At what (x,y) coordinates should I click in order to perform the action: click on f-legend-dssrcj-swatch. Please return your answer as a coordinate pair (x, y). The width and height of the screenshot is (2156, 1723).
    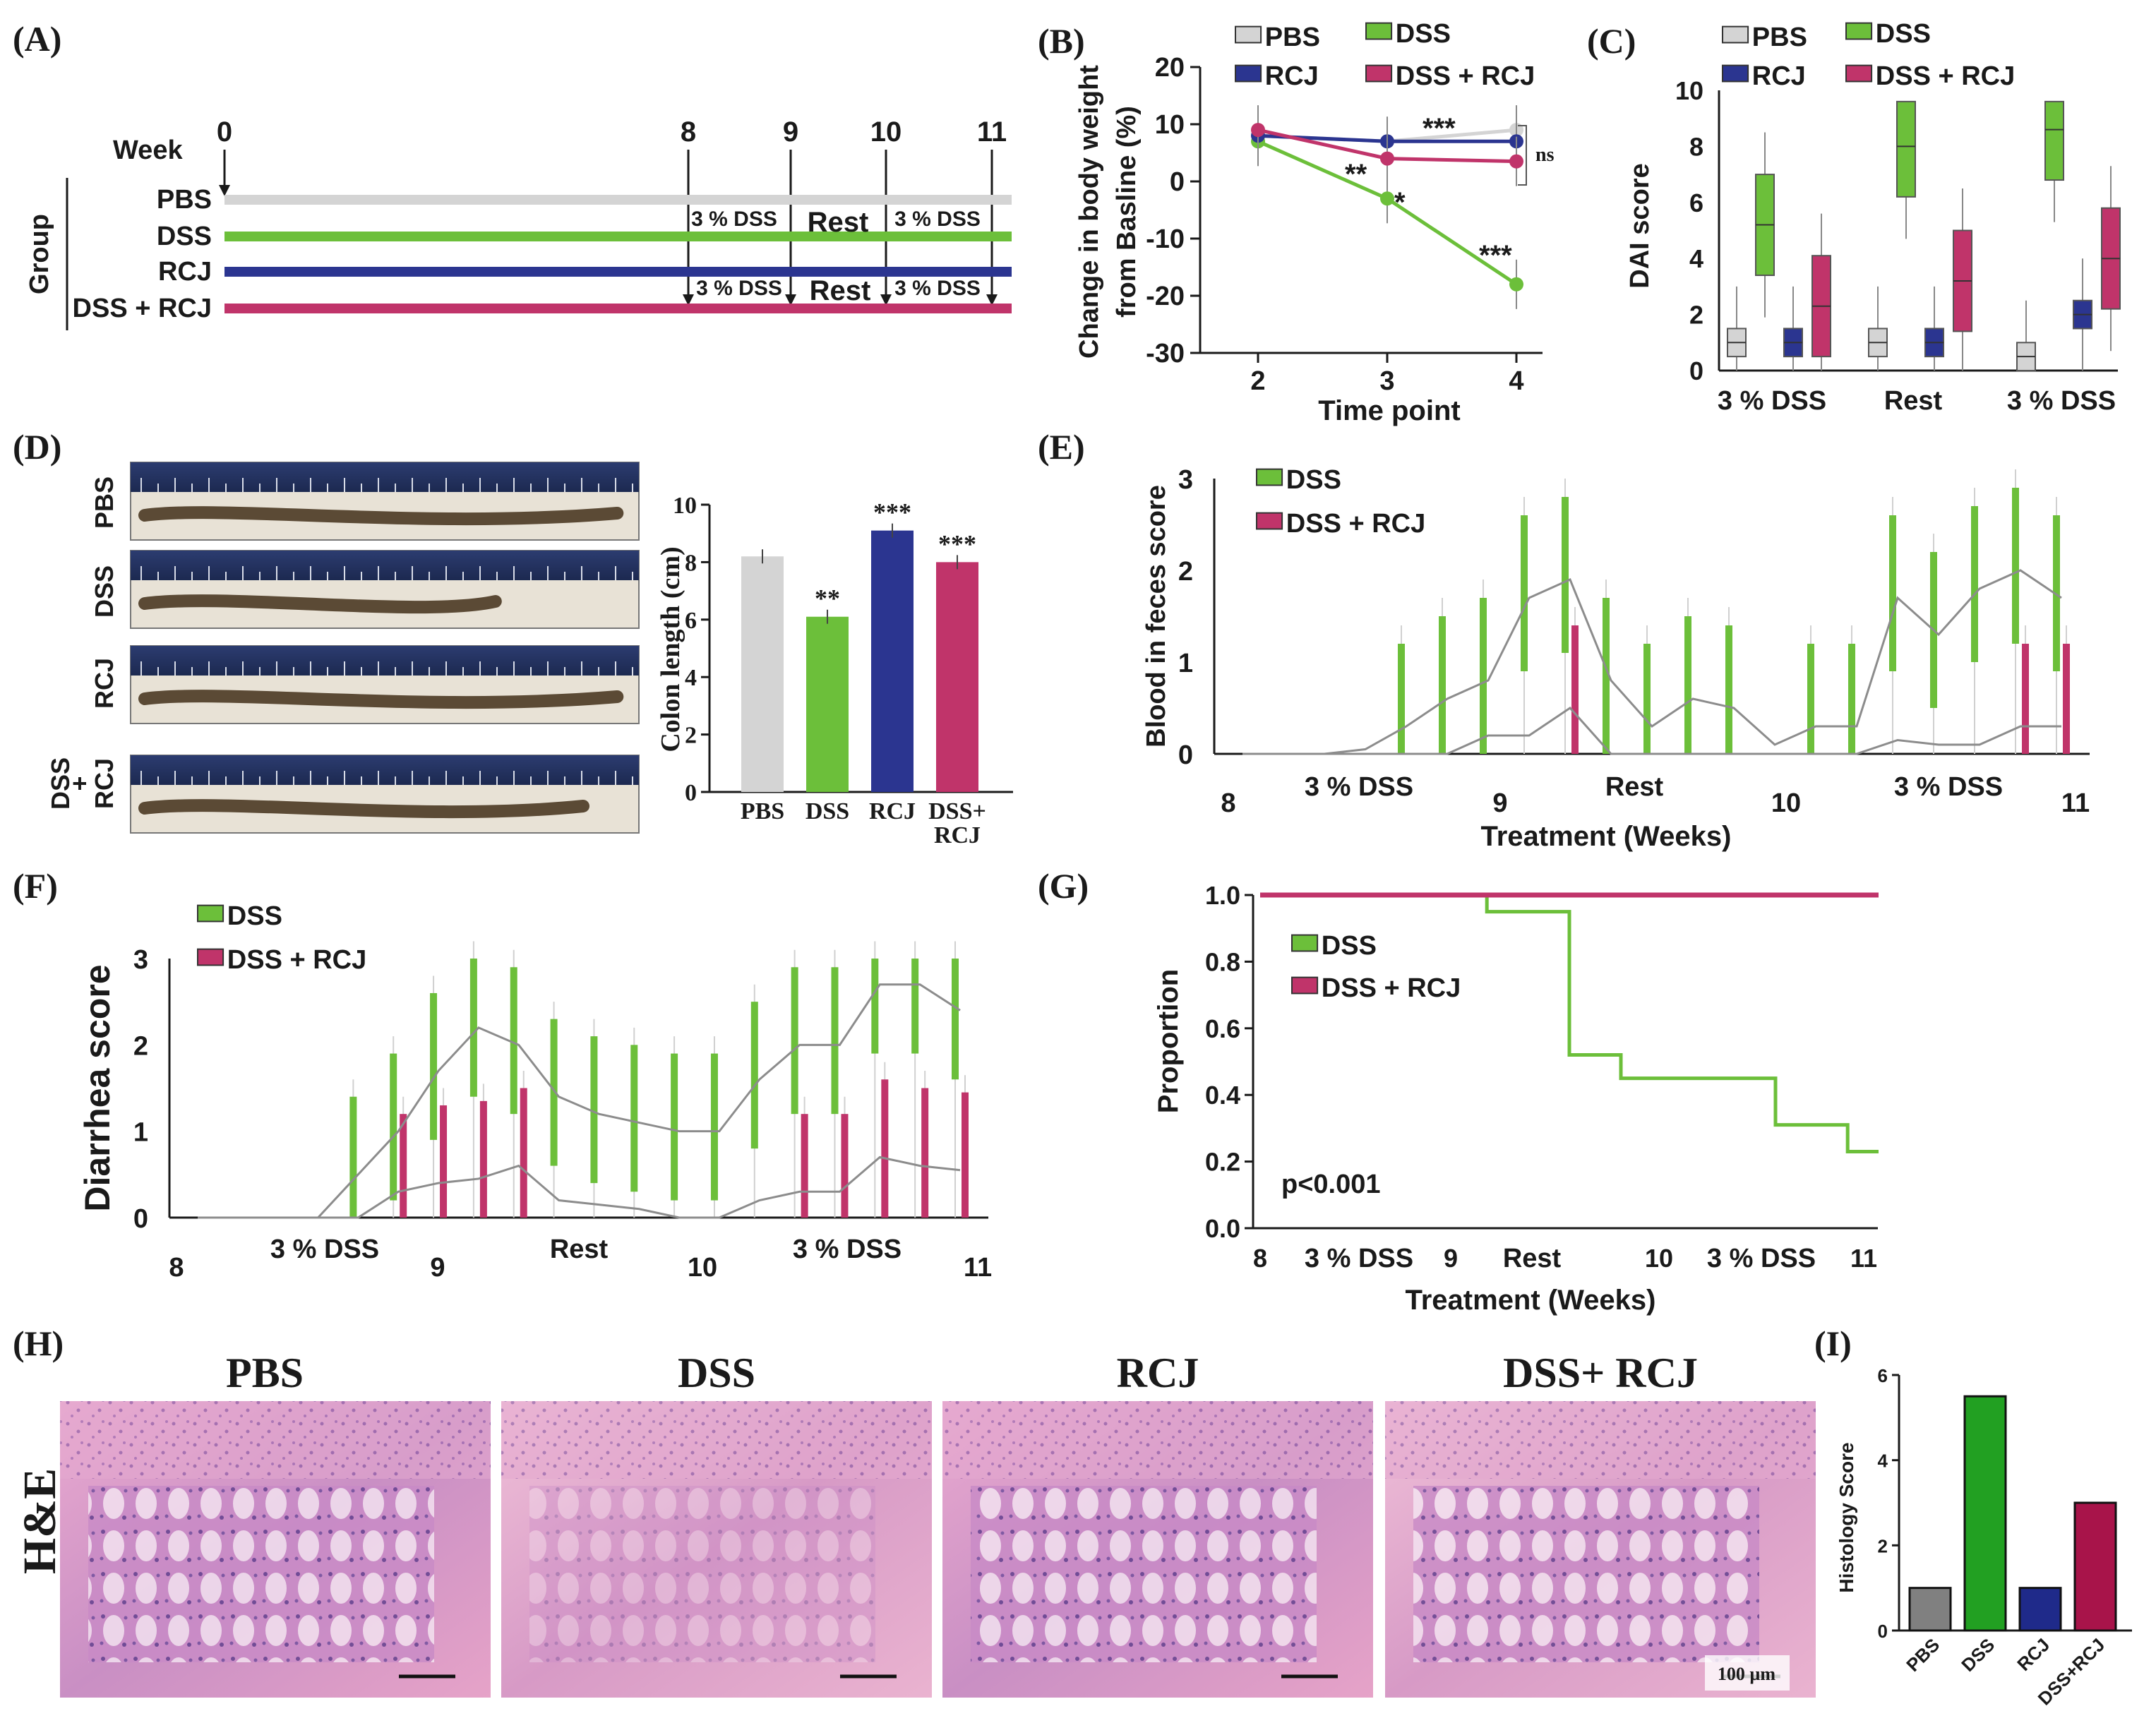
    Looking at the image, I should click on (210, 957).